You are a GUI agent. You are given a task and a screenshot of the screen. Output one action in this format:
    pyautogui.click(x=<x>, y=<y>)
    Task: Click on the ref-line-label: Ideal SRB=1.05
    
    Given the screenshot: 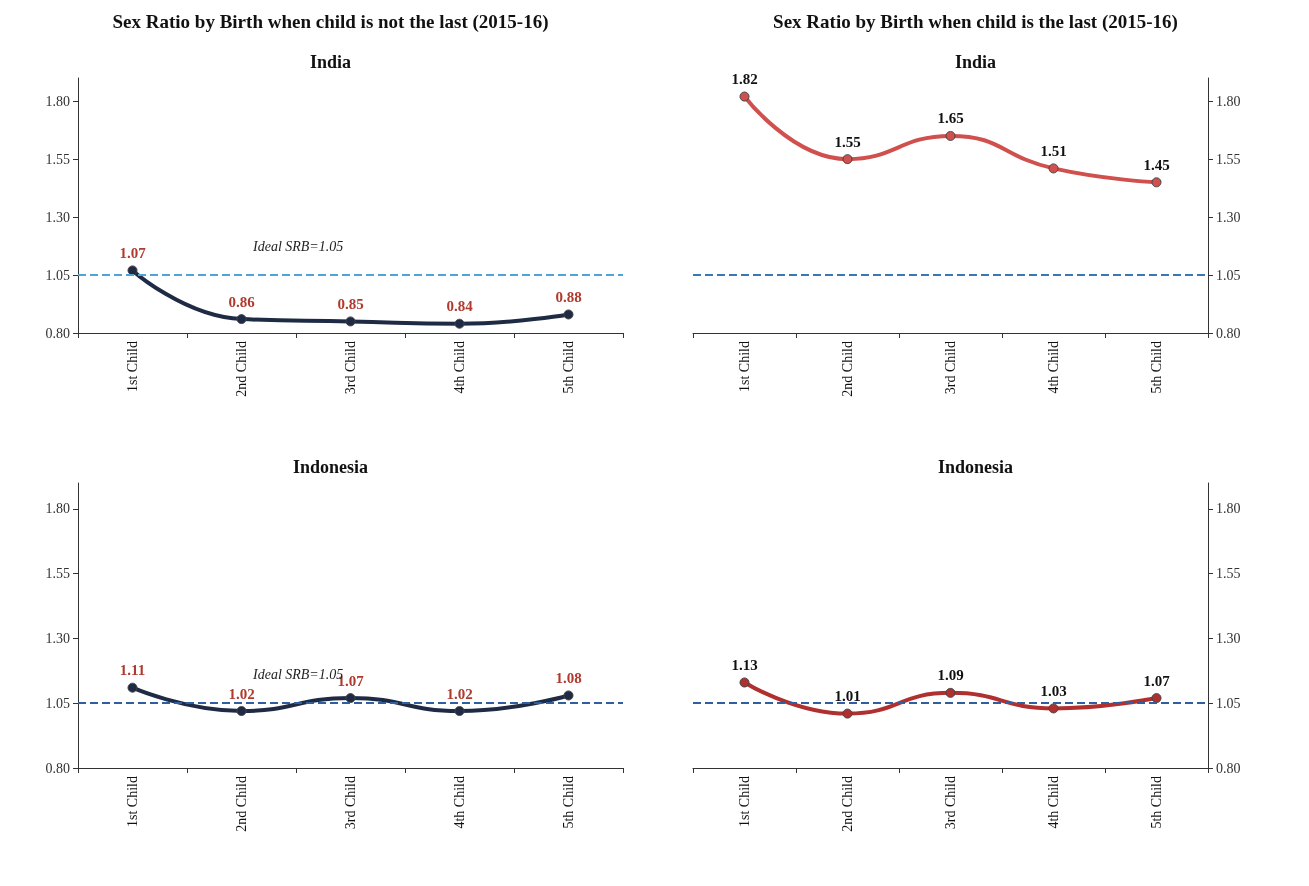 What is the action you would take?
    pyautogui.click(x=298, y=246)
    